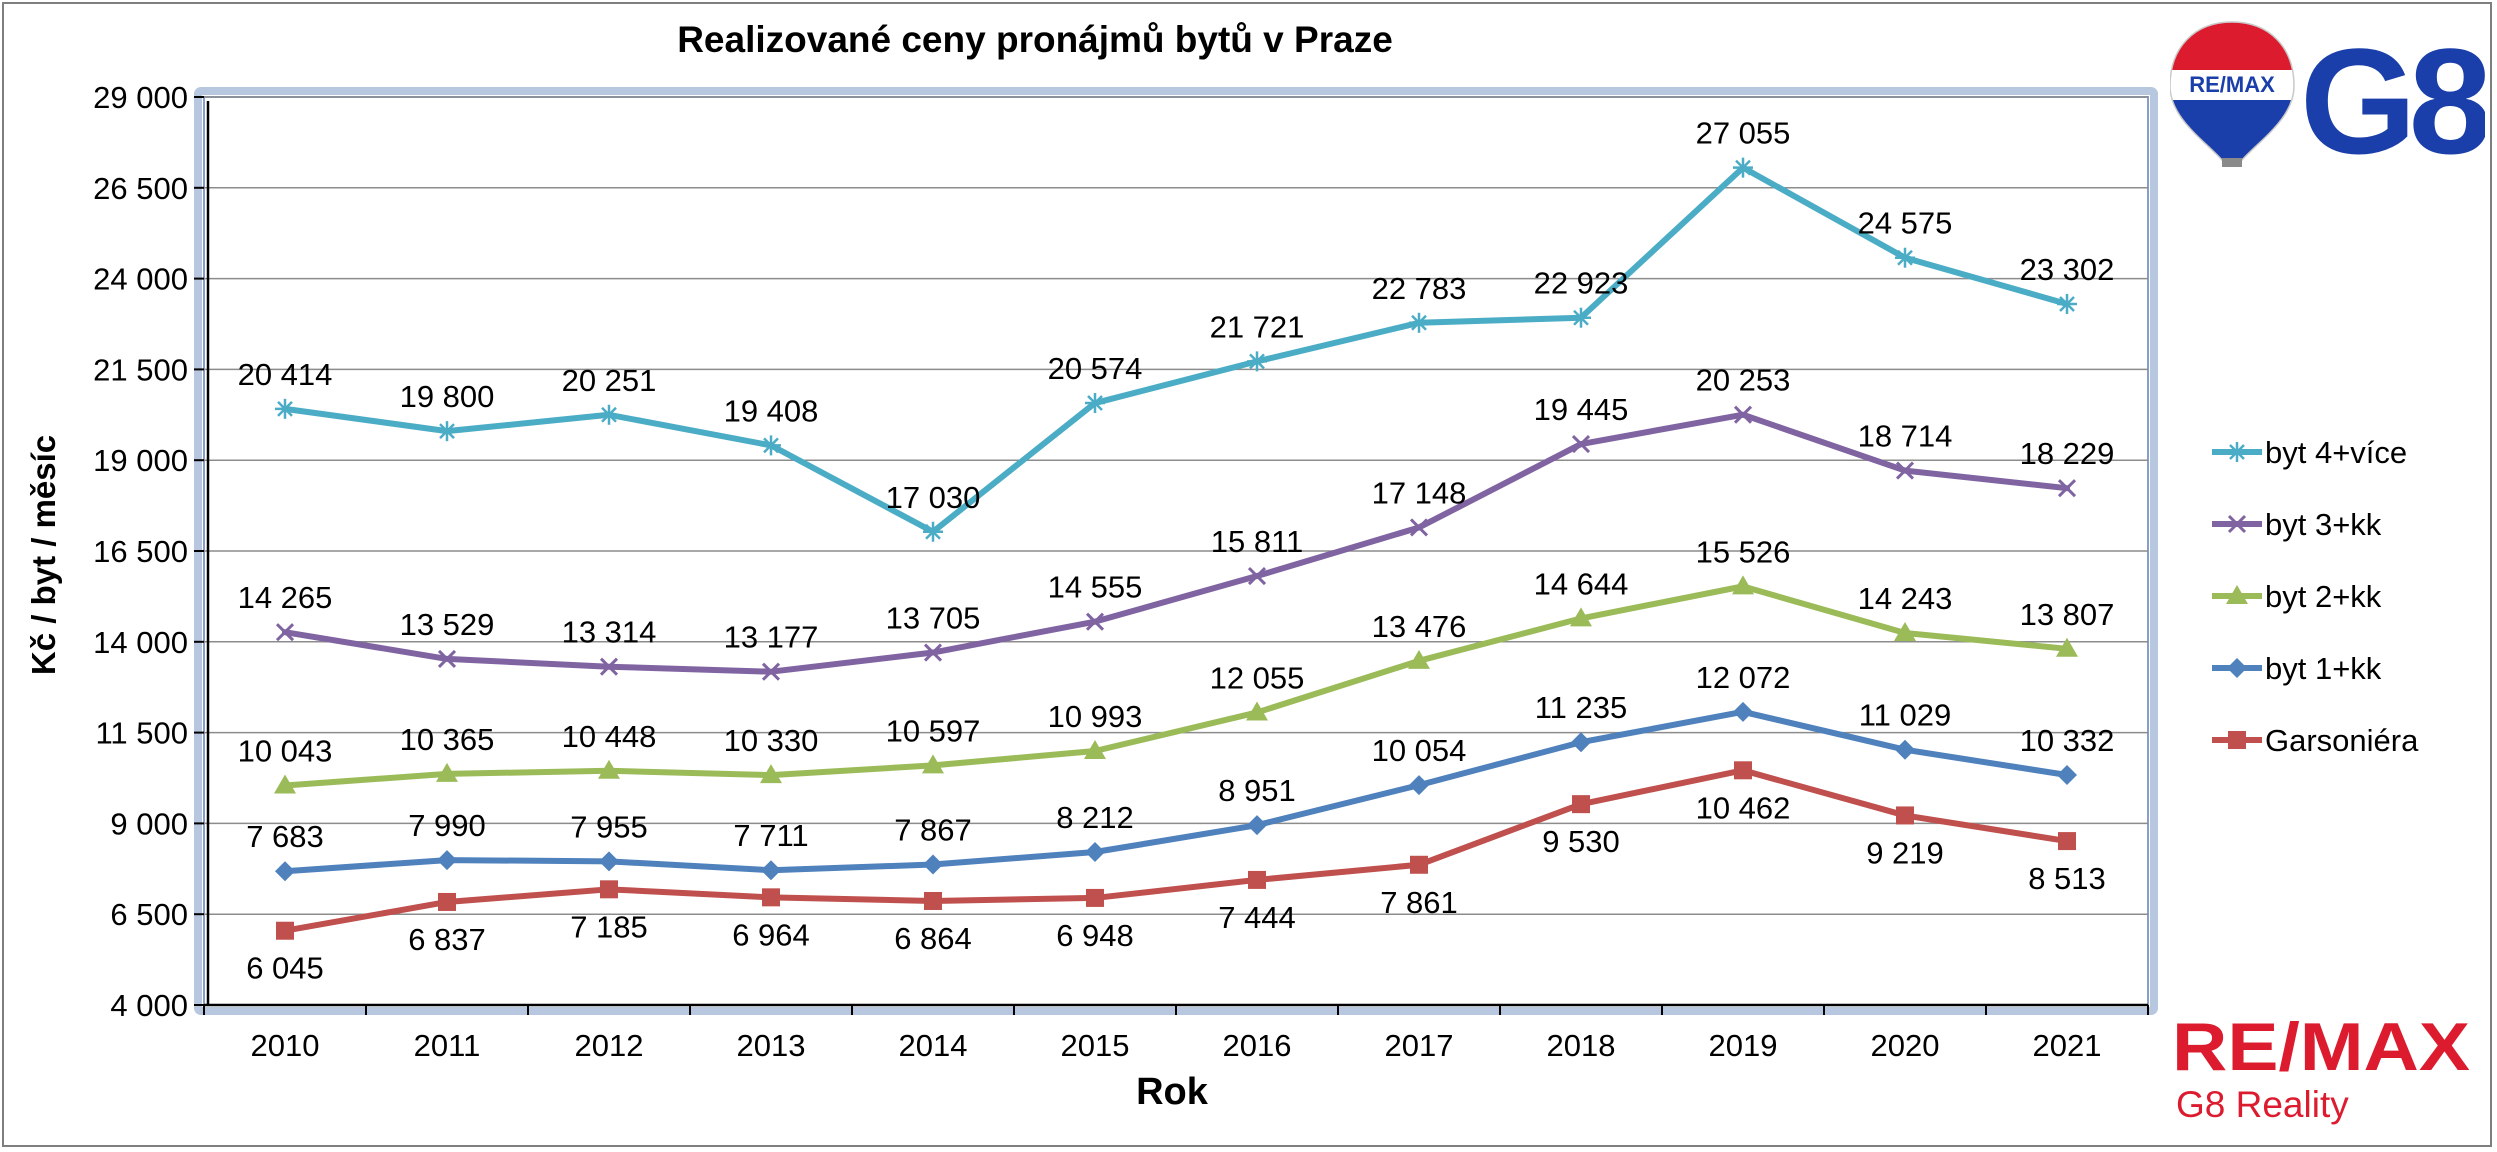 This screenshot has height=1152, width=2497. What do you see at coordinates (933, 1045) in the screenshot?
I see `x-tick-label: 2014` at bounding box center [933, 1045].